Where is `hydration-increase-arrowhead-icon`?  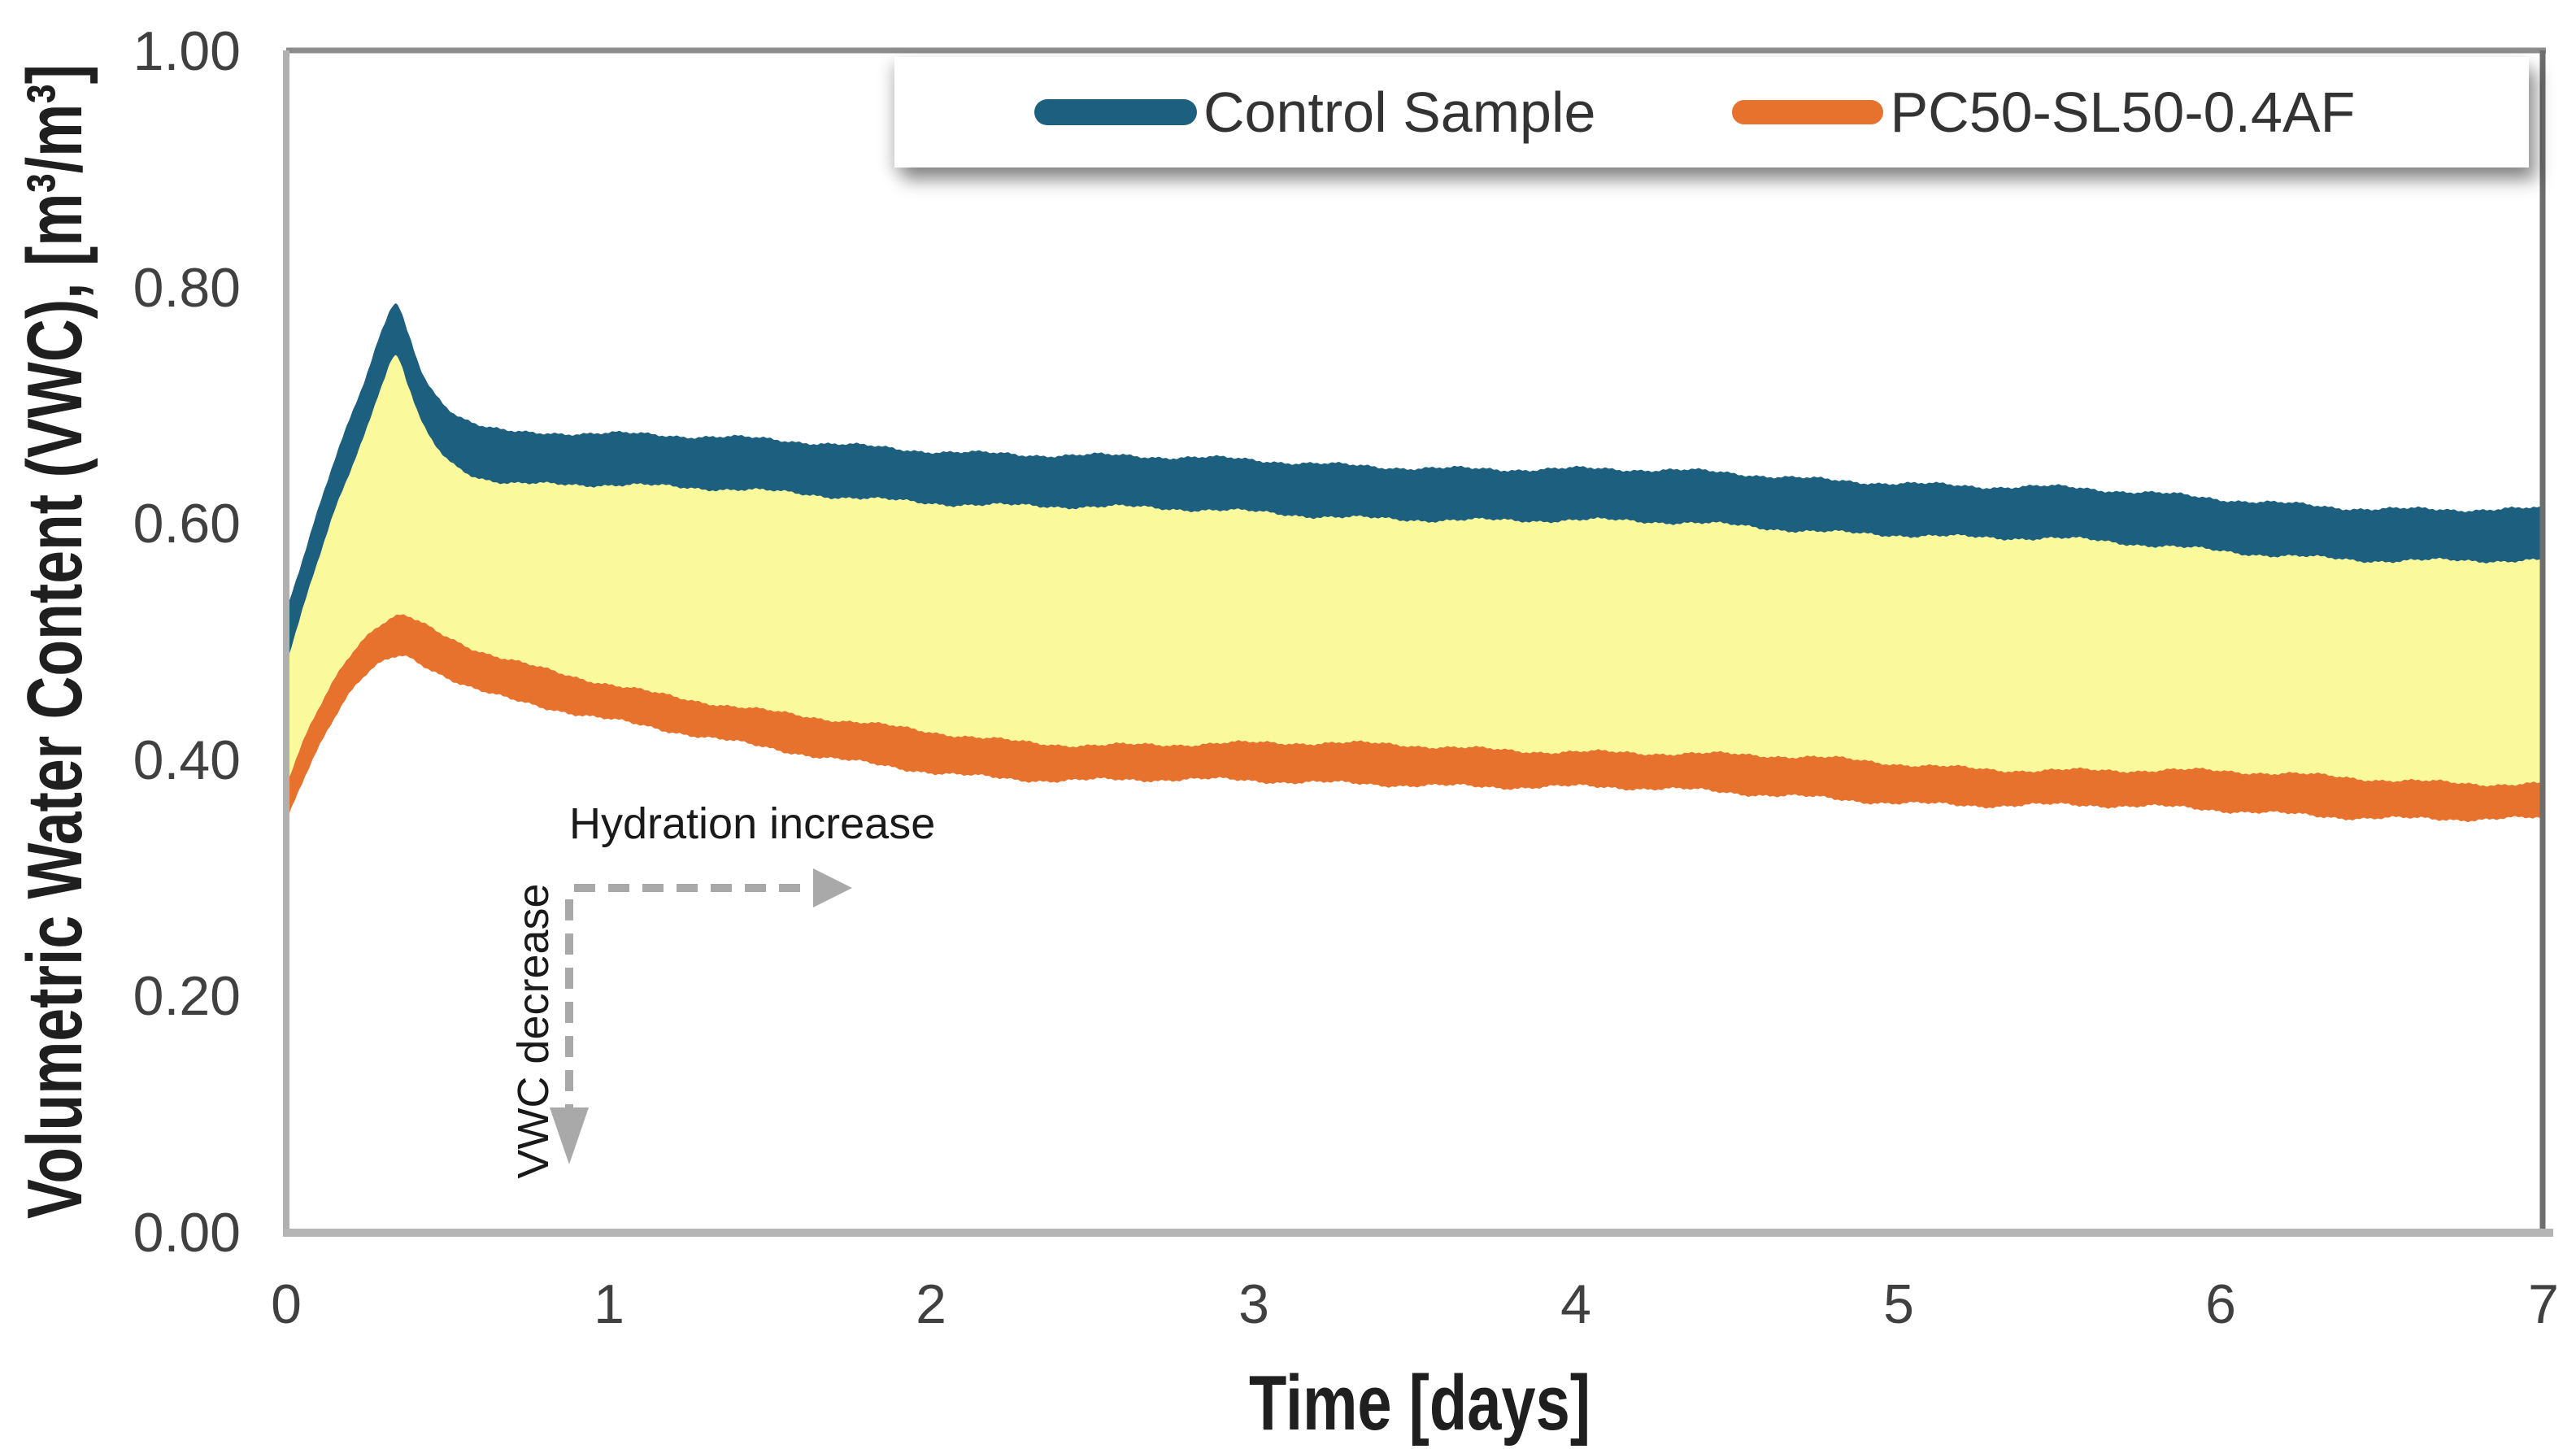
hydration-increase-arrowhead-icon is located at coordinates (833, 888).